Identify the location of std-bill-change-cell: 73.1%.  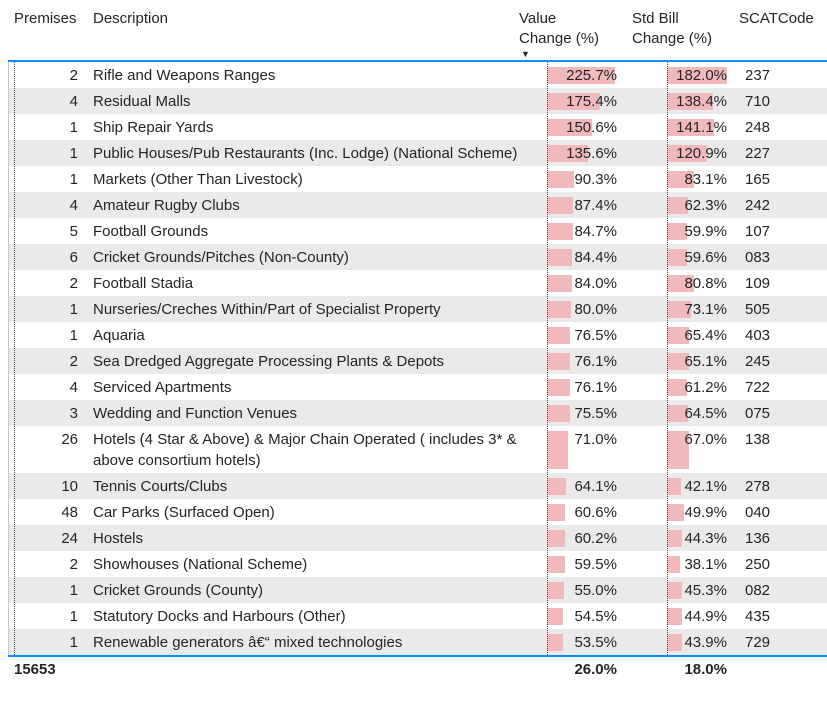
(681, 309).